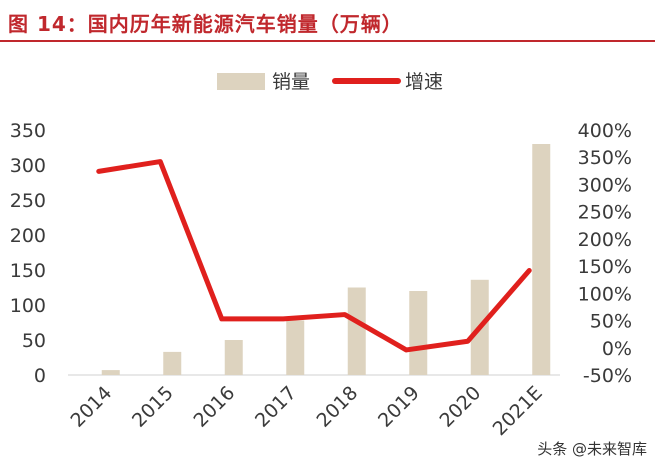 Image resolution: width=655 pixels, height=465 pixels. What do you see at coordinates (605, 253) in the screenshot?
I see `right-axis: -50% 0% 50% 100% 150% 200% 250% 300% 350% 400%` at bounding box center [605, 253].